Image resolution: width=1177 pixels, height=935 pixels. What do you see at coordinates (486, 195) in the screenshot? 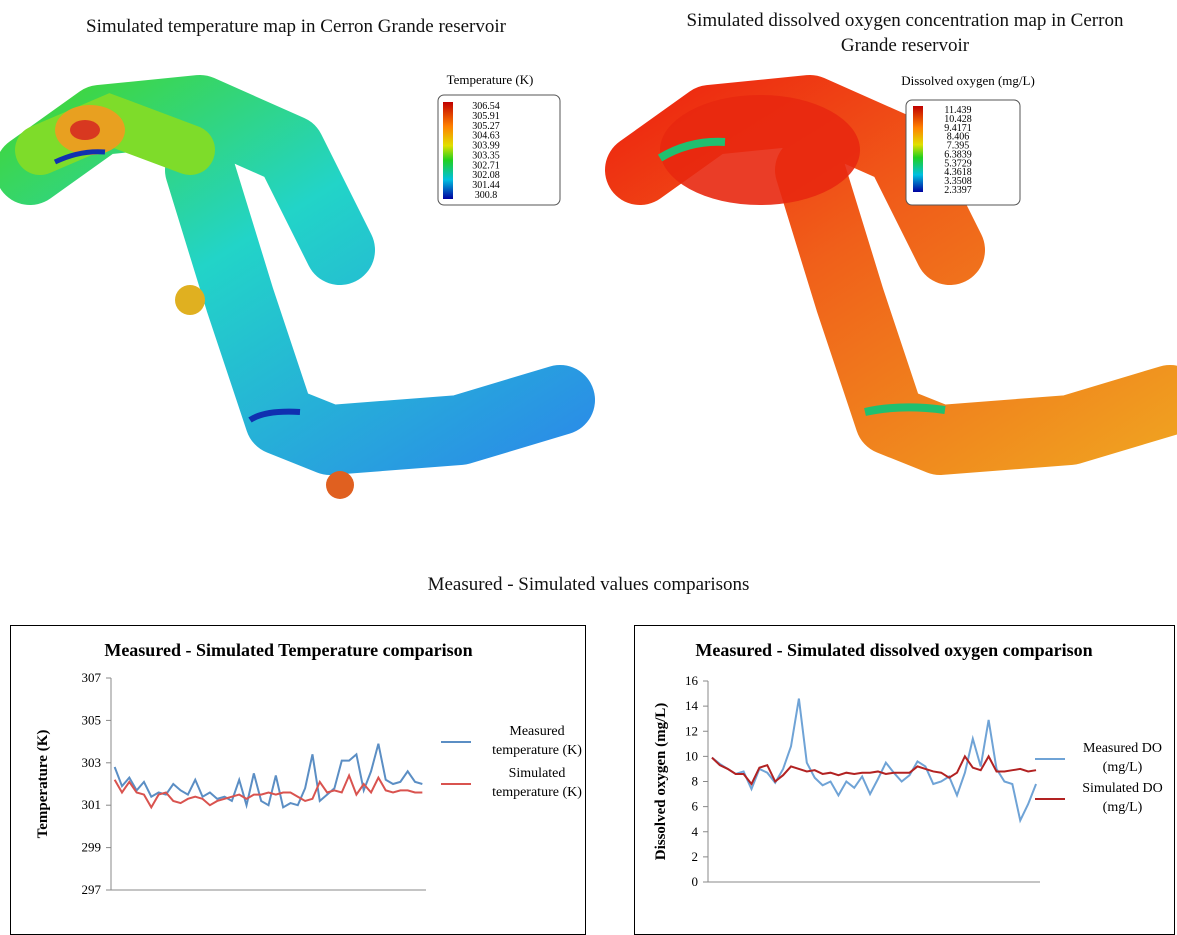
I see `scale-label: 300.8` at bounding box center [486, 195].